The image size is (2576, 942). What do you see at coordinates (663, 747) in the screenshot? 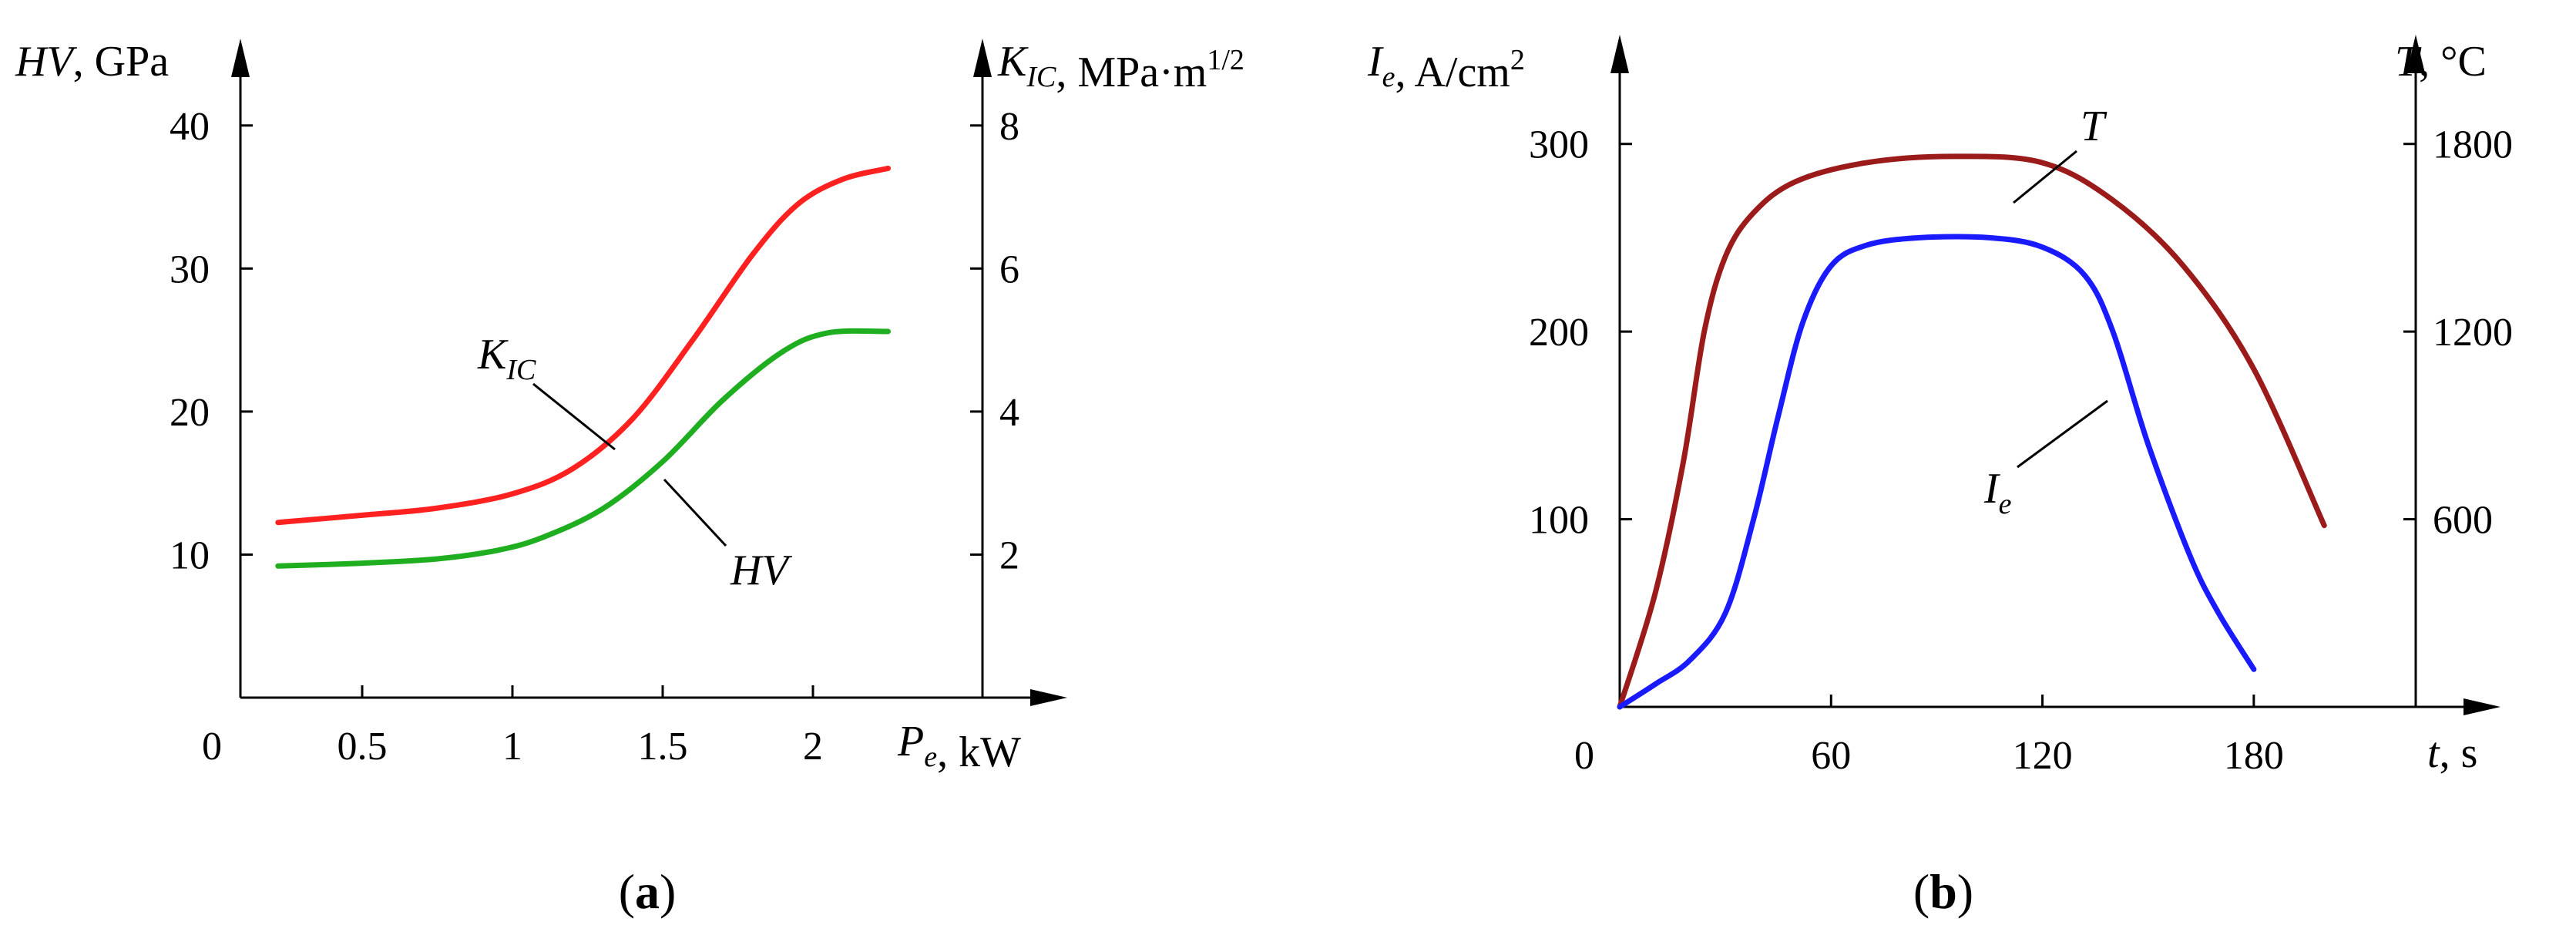
I see `x-tick-label: 1.5` at bounding box center [663, 747].